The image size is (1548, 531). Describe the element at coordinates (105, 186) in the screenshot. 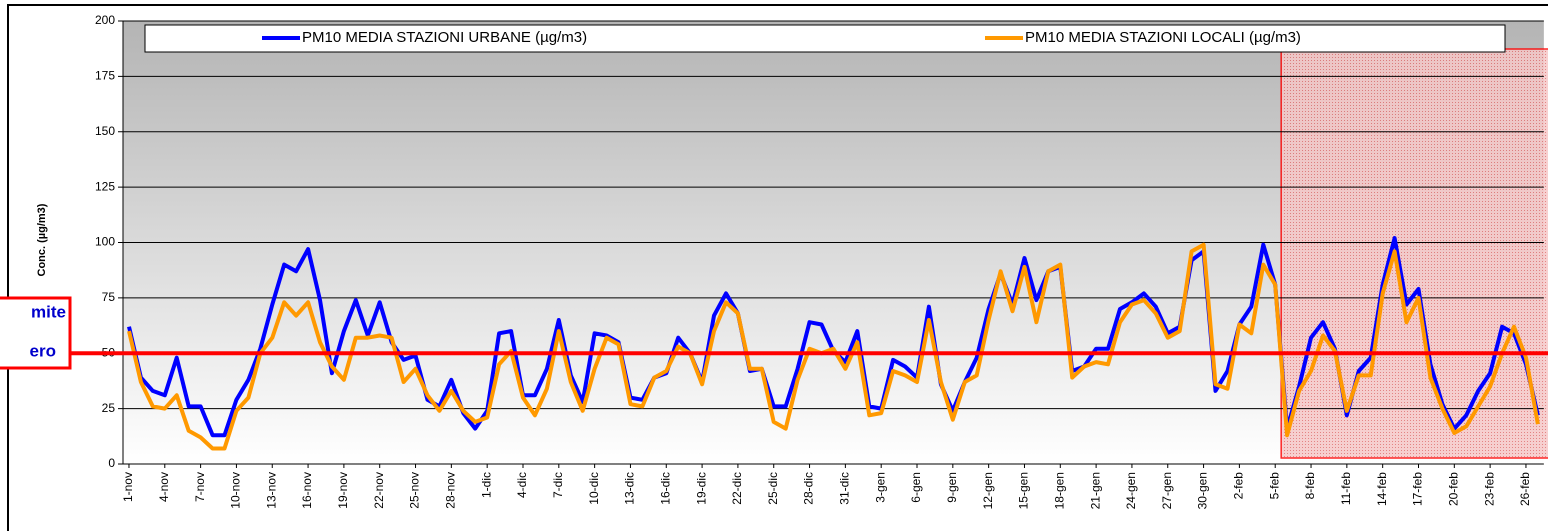

I see `y-tick-label: 125` at that location.